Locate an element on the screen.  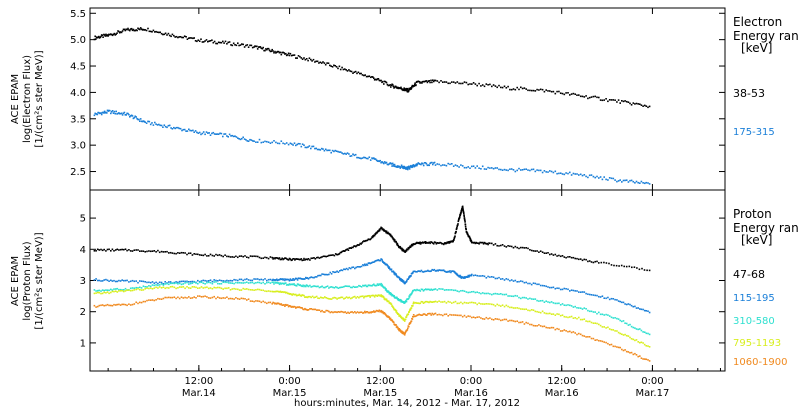
proton-ylabel-3: [1/(cm²s ster MeV)] is located at coordinates (39, 280).